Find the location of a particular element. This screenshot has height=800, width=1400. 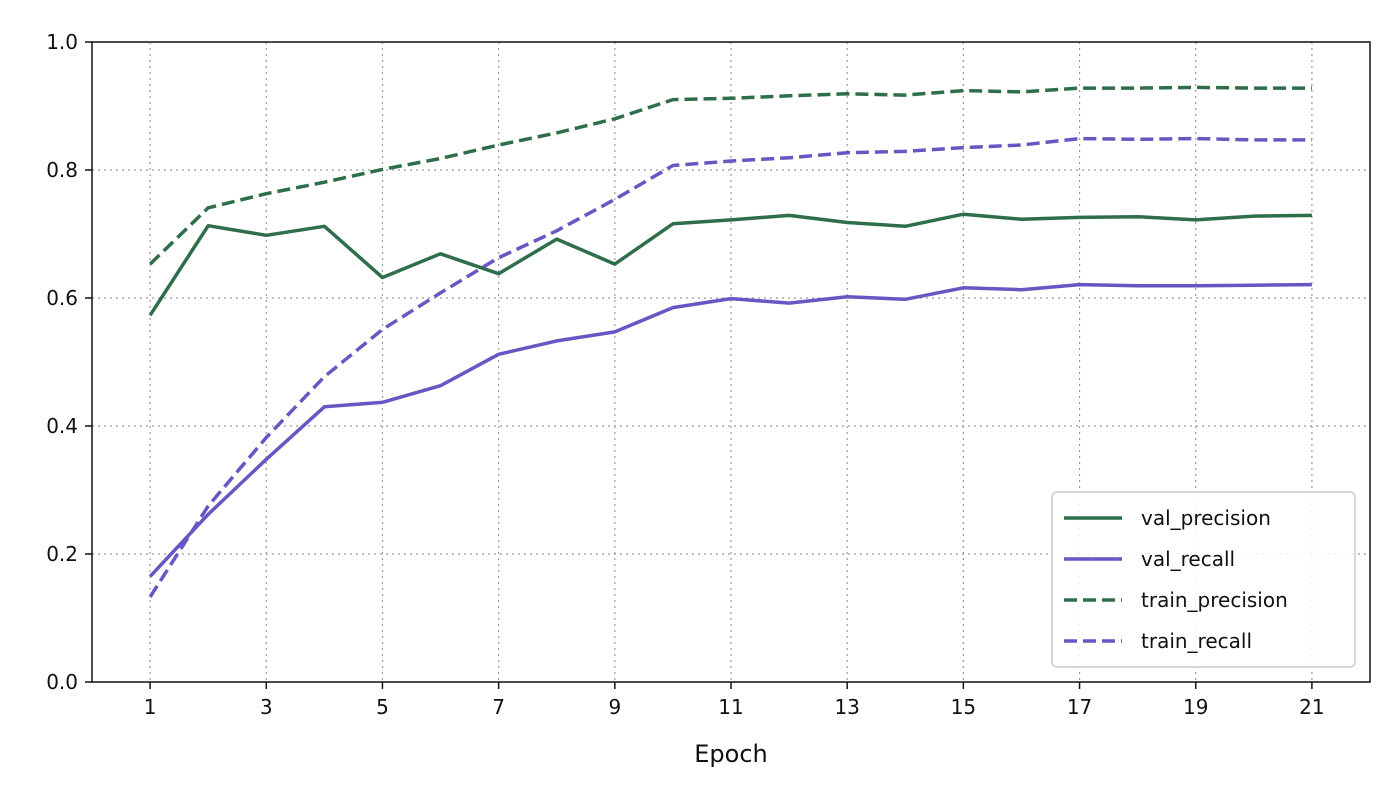

x-tick-label: 19 is located at coordinates (1195, 707).